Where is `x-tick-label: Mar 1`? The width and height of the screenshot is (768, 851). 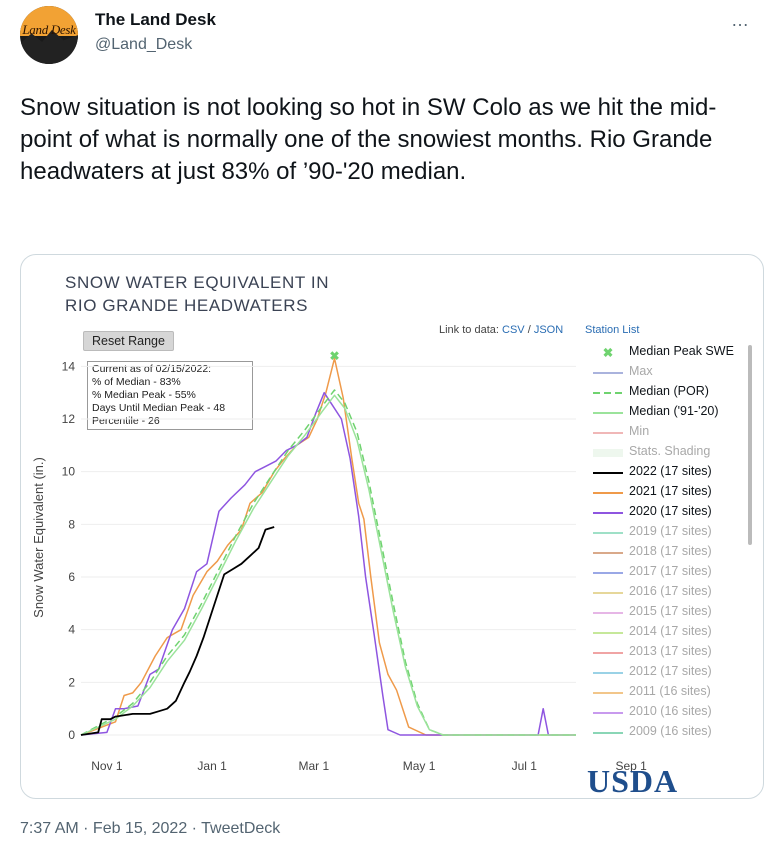
x-tick-label: Mar 1 is located at coordinates (313, 766).